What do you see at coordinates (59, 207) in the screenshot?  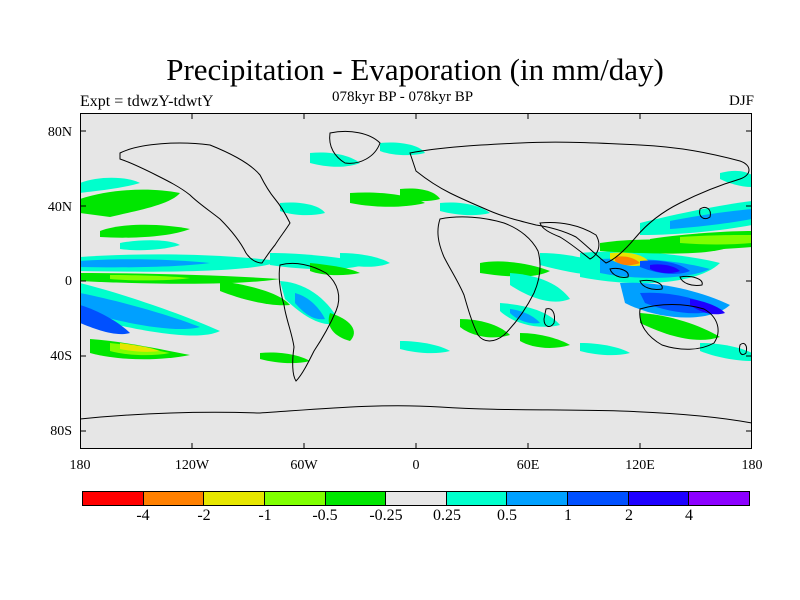 I see `lat-label-40n: 40N` at bounding box center [59, 207].